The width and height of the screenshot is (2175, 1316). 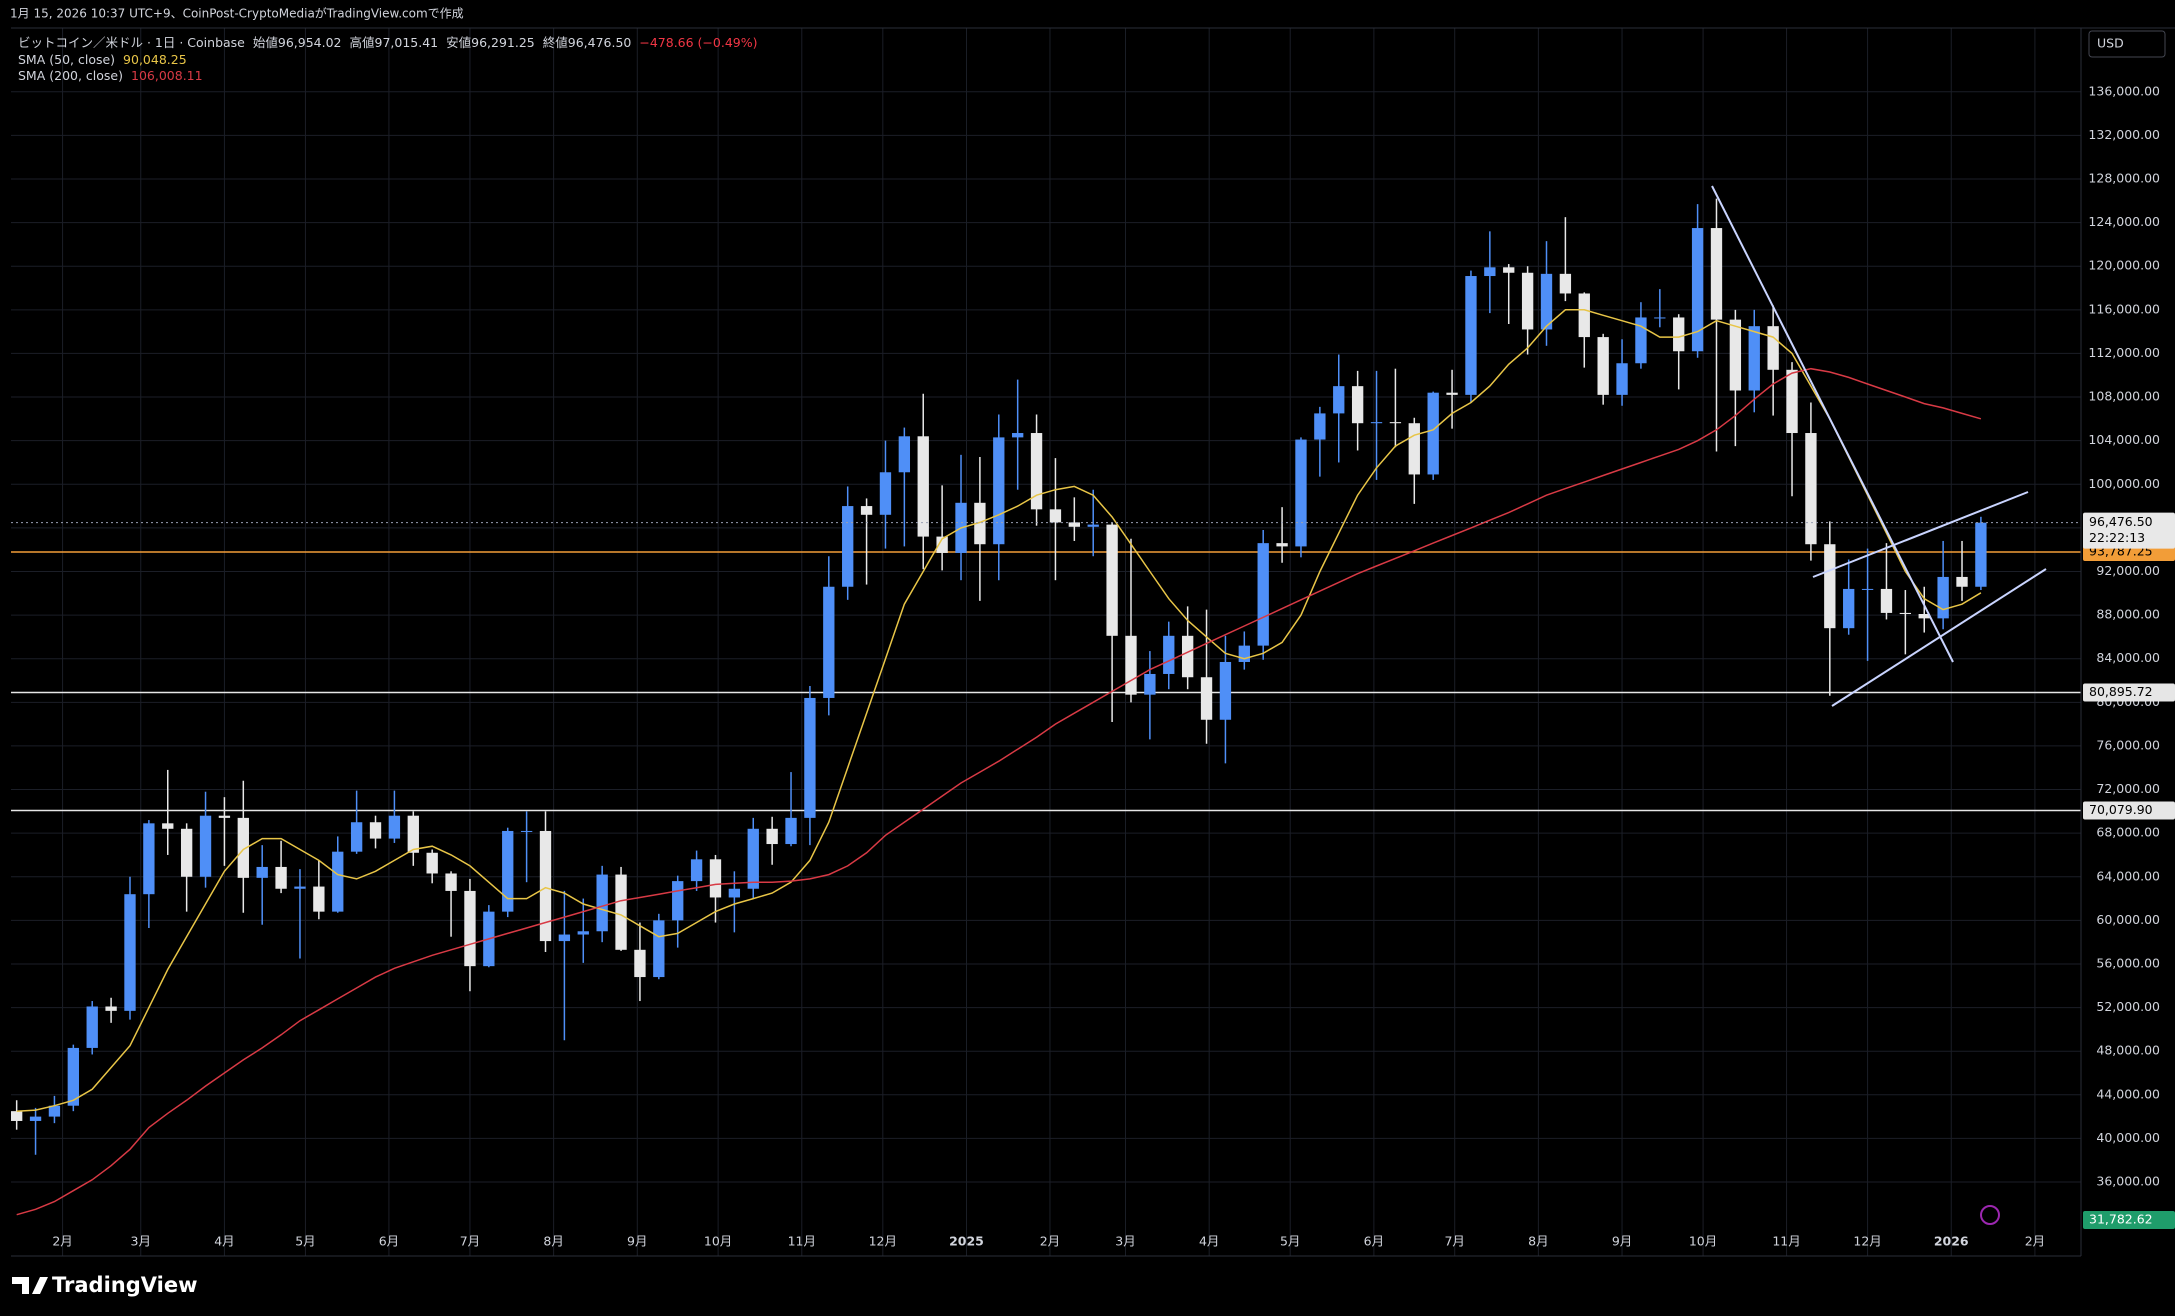 I want to click on y-tick-label: 112,000.00, so click(x=2124, y=352).